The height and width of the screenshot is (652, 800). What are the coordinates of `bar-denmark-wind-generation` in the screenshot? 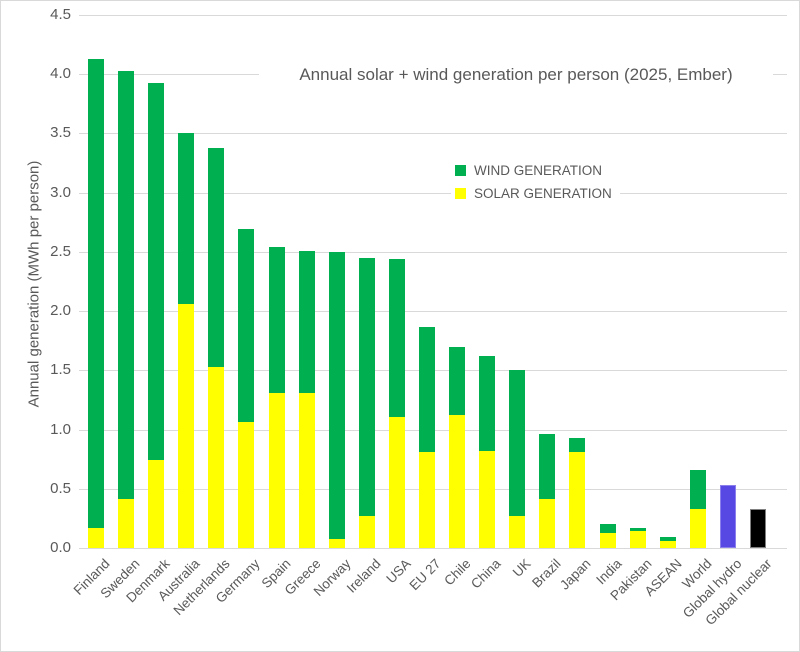 It's located at (156, 271).